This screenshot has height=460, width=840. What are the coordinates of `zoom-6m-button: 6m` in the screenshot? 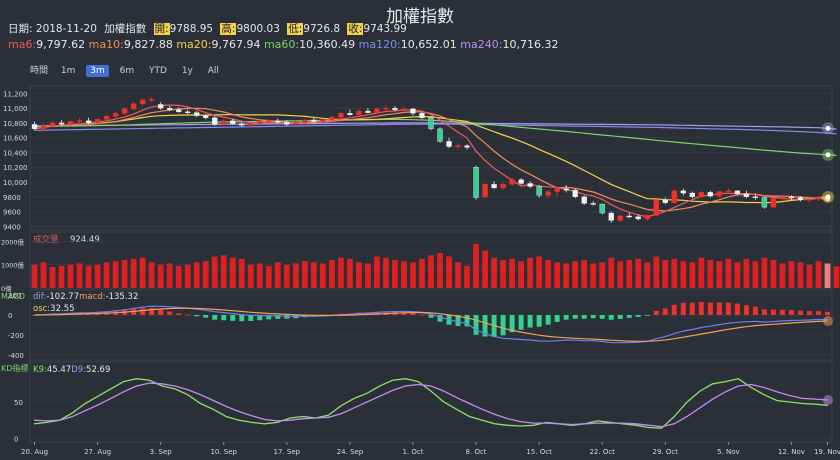 It's located at (127, 71).